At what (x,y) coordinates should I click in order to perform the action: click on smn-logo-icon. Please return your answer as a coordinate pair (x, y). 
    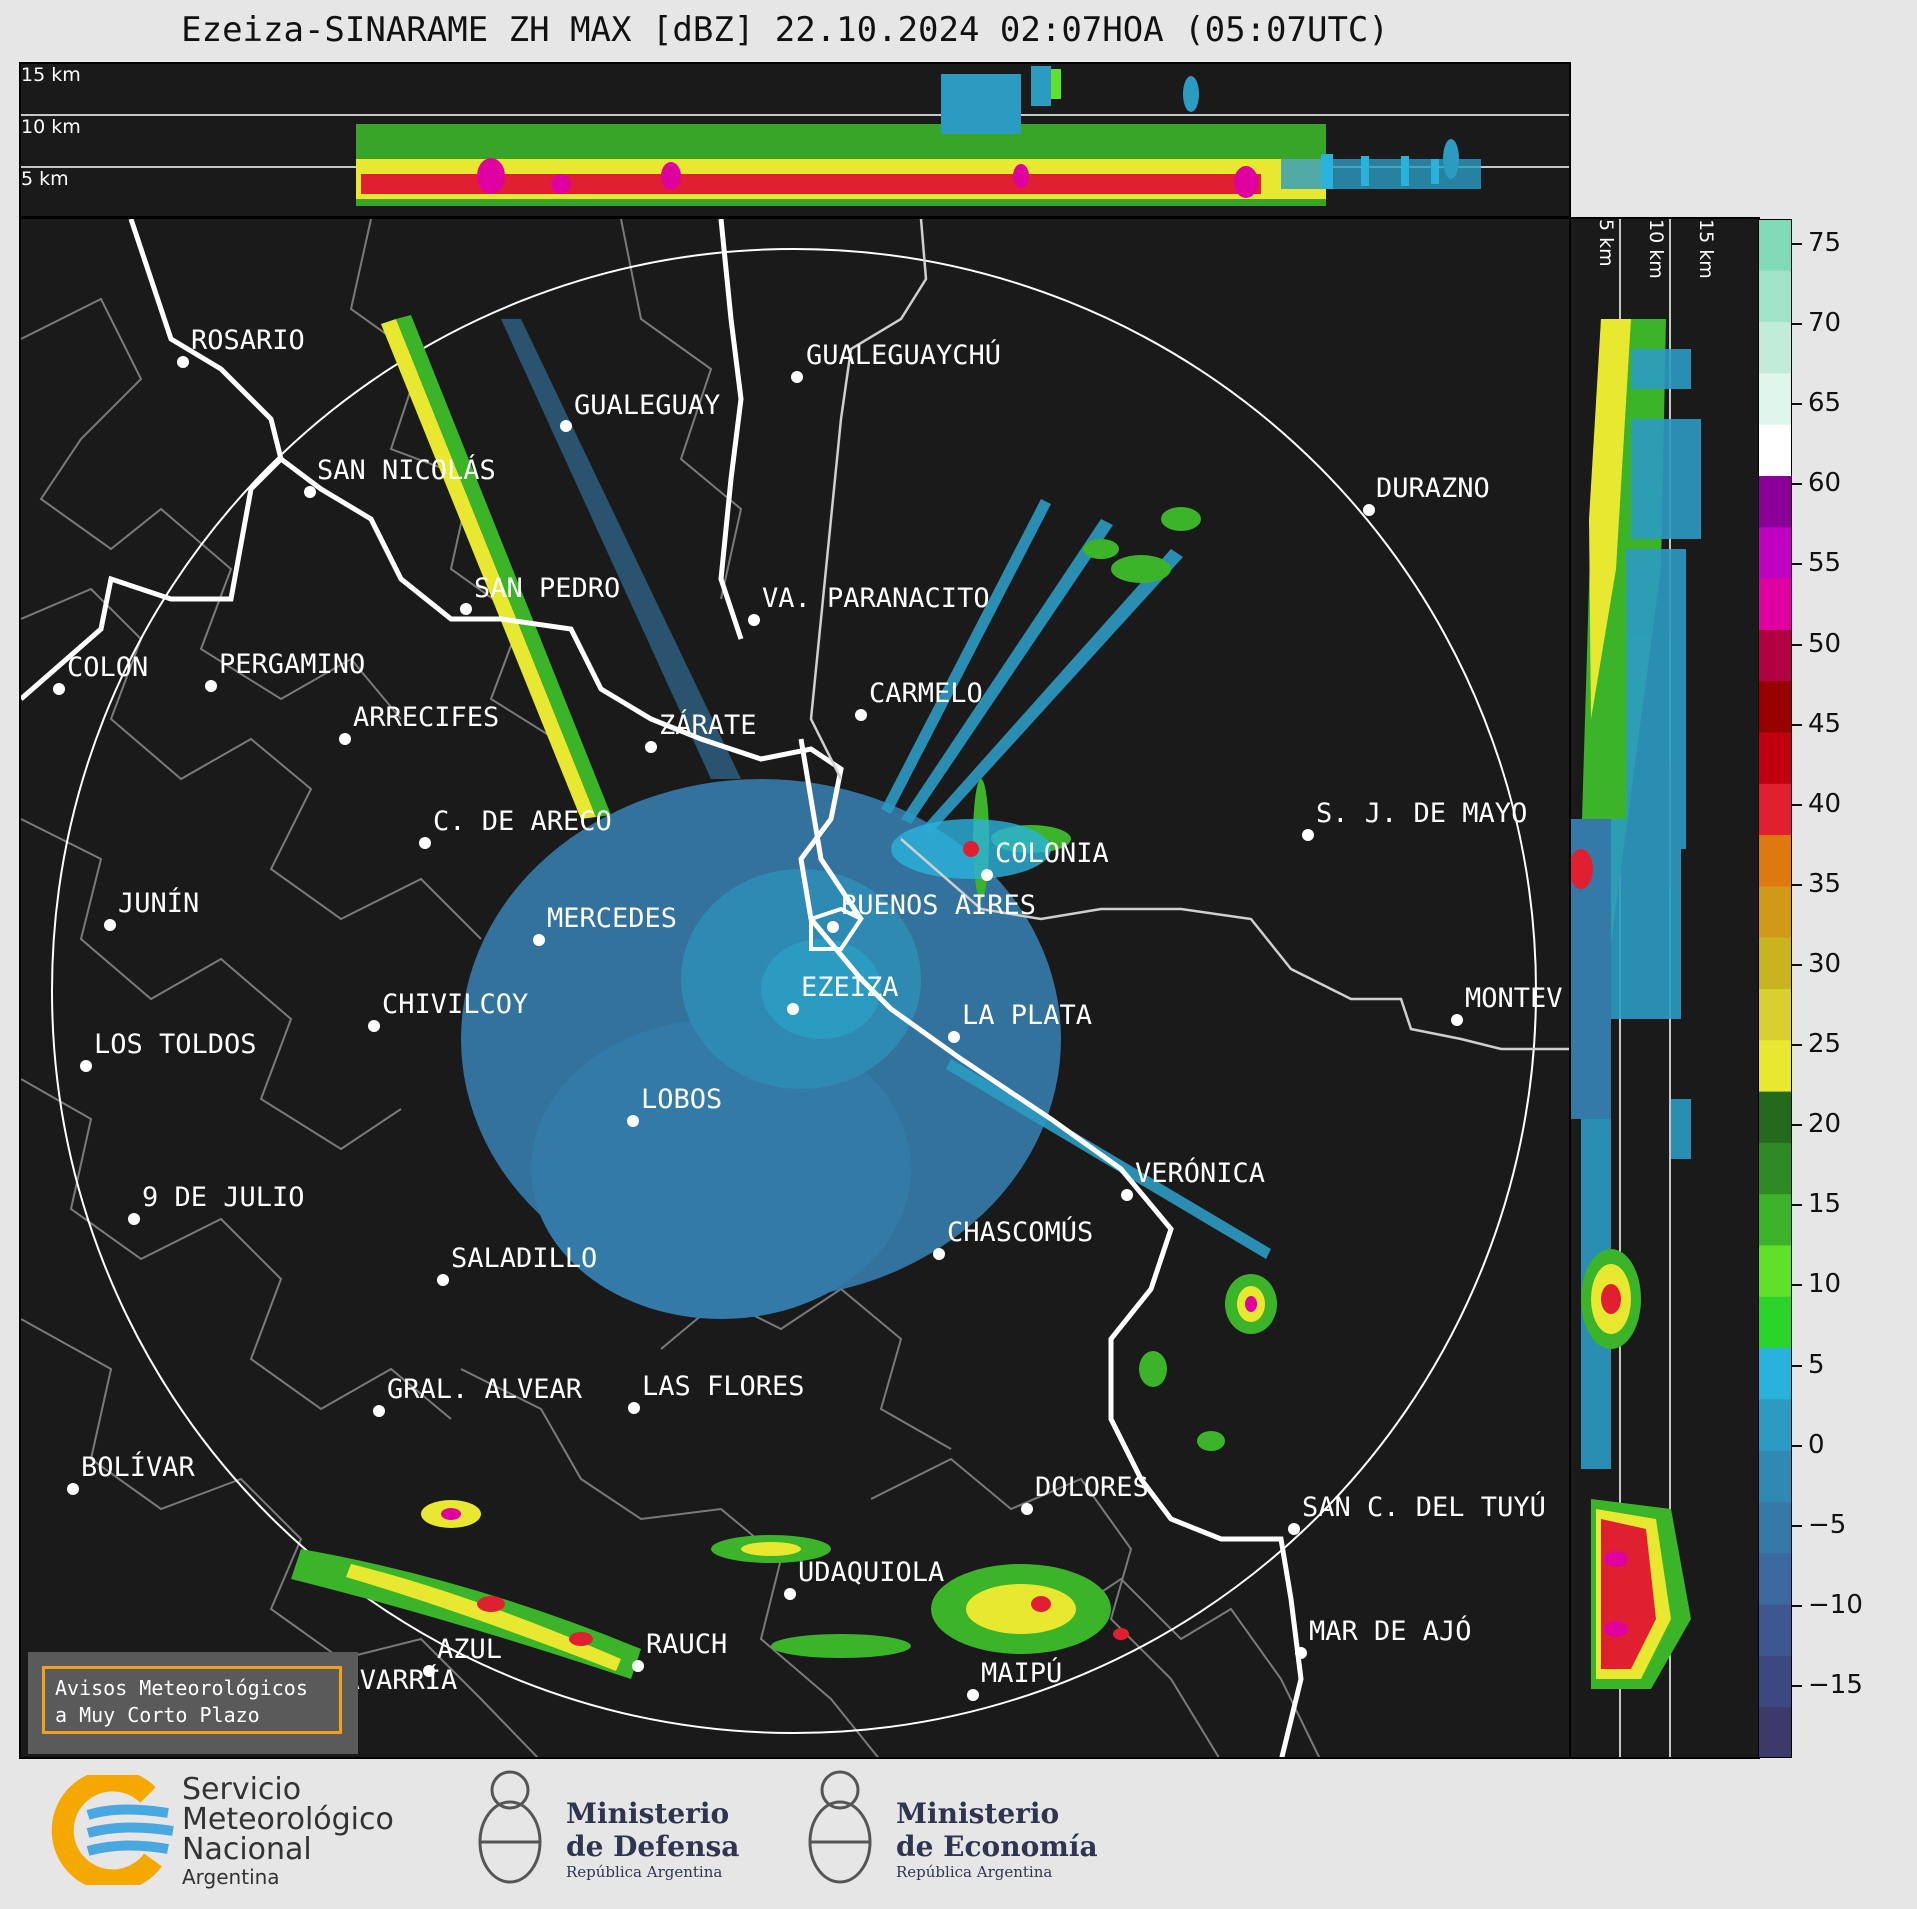
    Looking at the image, I should click on (112, 1830).